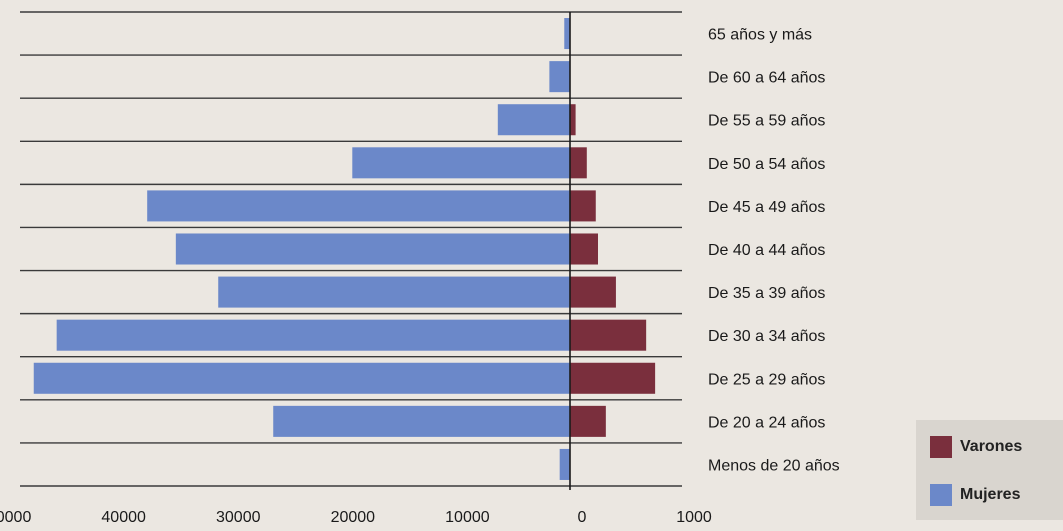 This screenshot has height=531, width=1063. What do you see at coordinates (766, 207) in the screenshot?
I see `category-label: De 45 a 49 años` at bounding box center [766, 207].